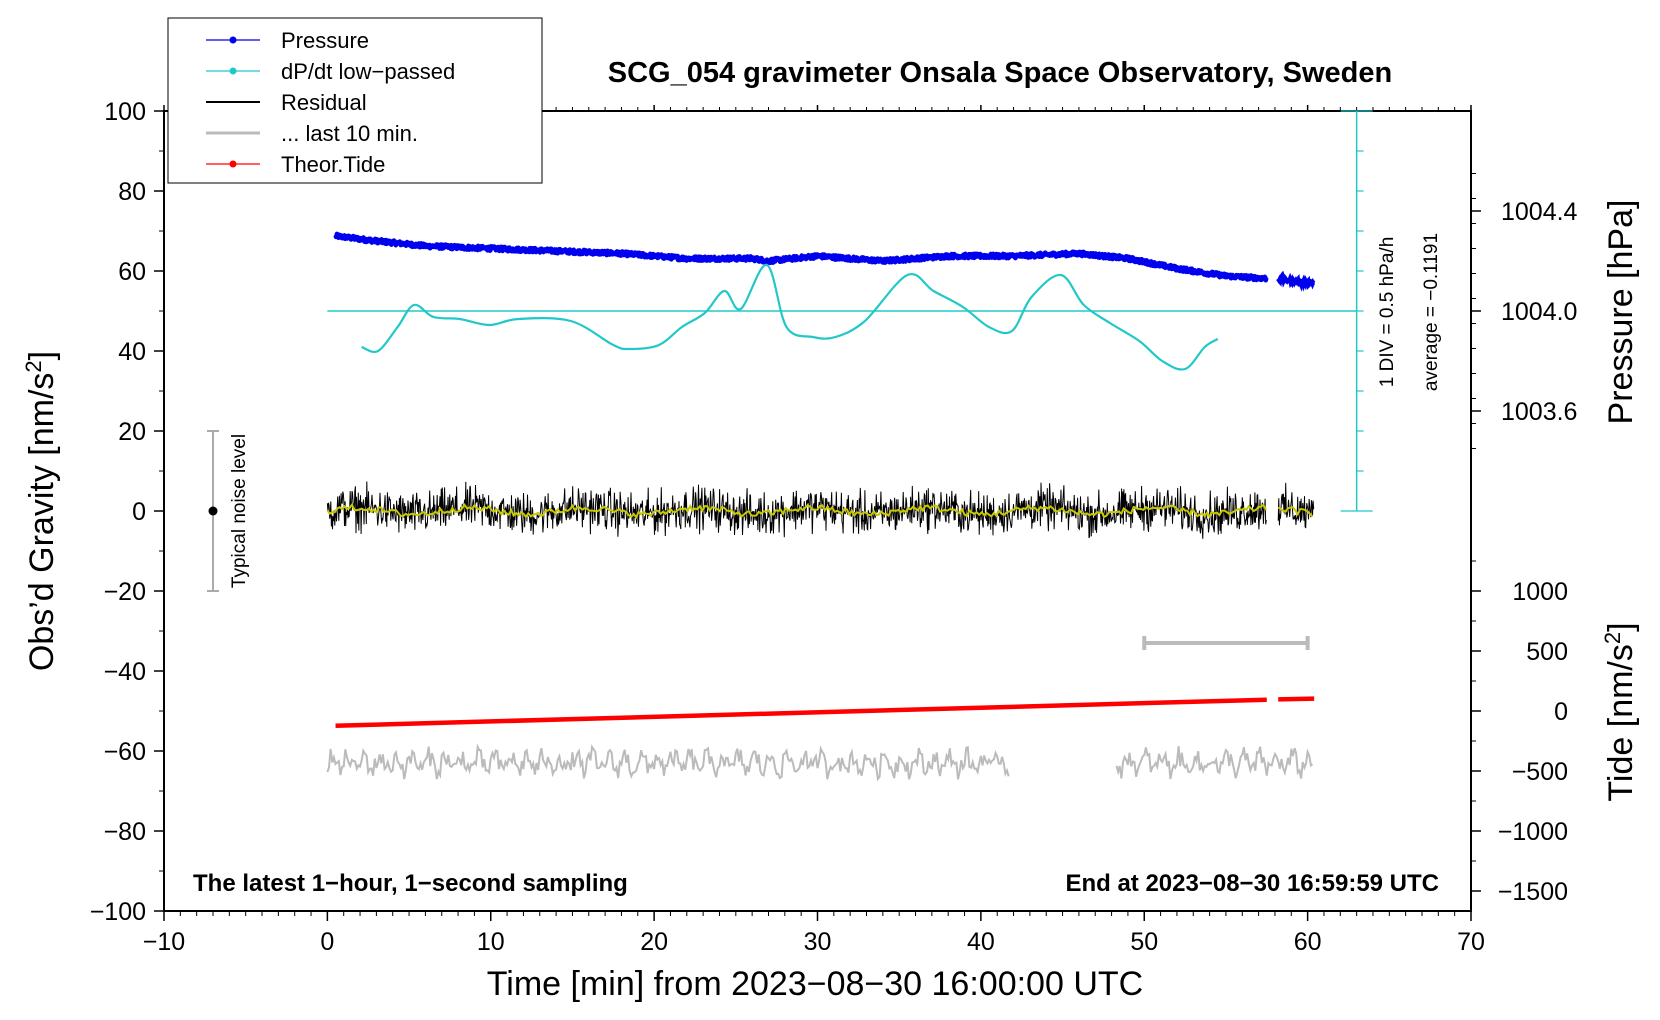 The height and width of the screenshot is (1020, 1660). Describe the element at coordinates (213, 511) in the screenshot. I see `noise-bar-dot` at that location.